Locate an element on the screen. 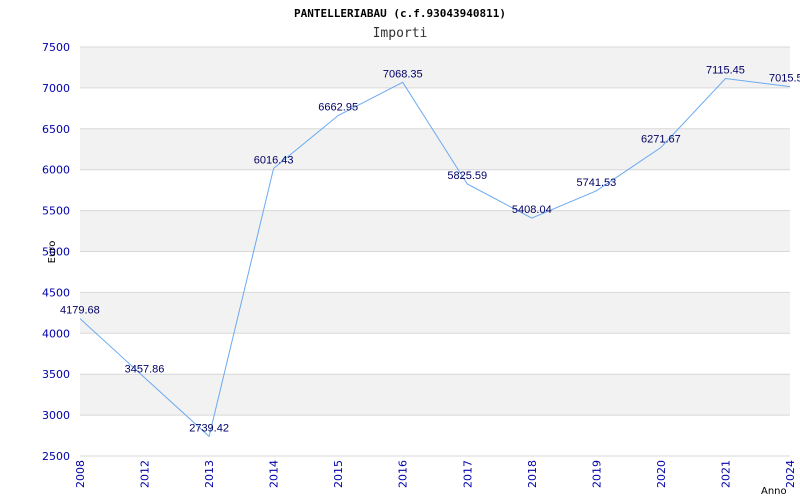 The image size is (800, 500). y-tick-label: 5000 is located at coordinates (56, 252).